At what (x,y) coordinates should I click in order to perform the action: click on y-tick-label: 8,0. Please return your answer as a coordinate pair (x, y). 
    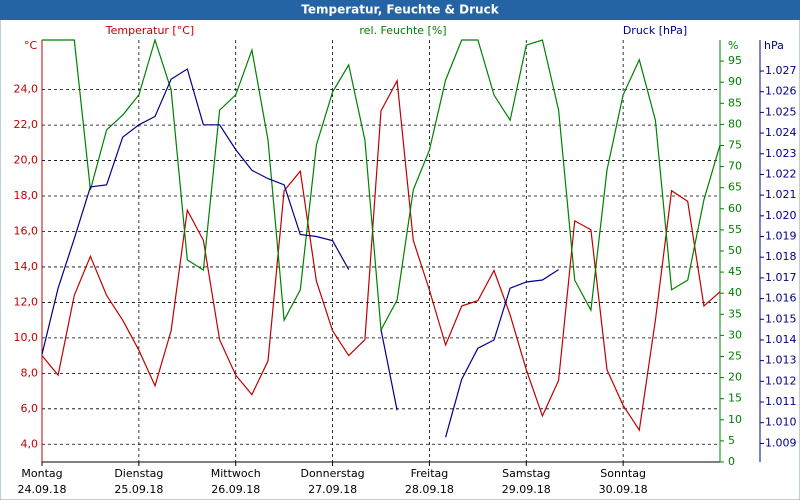
    Looking at the image, I should click on (30, 372).